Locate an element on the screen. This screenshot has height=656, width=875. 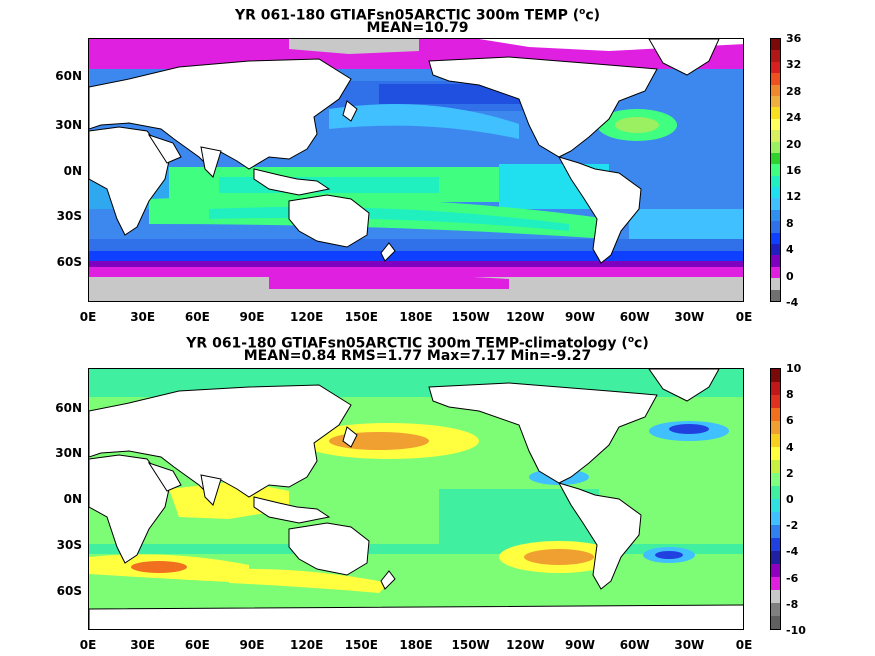
panel1-title-unit: o is located at coordinates (582, 12).